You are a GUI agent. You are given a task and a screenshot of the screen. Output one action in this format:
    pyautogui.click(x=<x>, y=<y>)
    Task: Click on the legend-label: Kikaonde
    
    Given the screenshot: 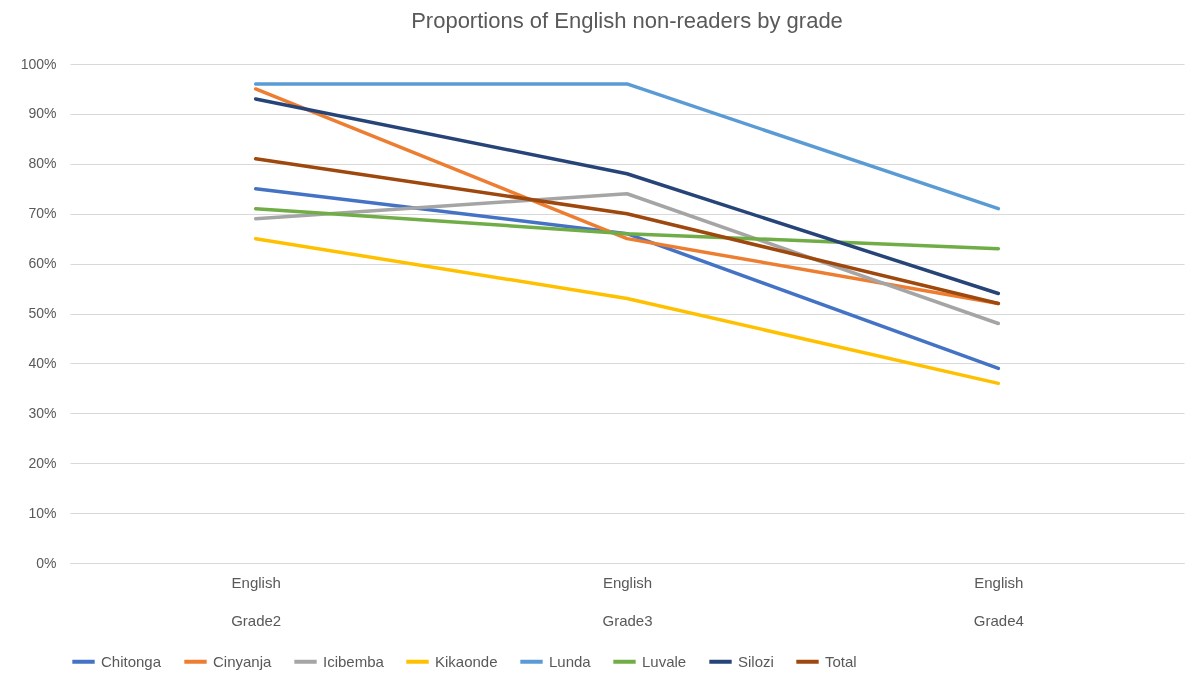 What is the action you would take?
    pyautogui.click(x=466, y=661)
    